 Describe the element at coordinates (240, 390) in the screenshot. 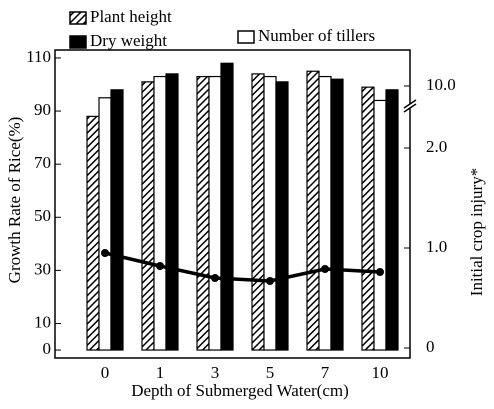

I see `x-axis-label: Depth of Submerged Water(cm)` at that location.